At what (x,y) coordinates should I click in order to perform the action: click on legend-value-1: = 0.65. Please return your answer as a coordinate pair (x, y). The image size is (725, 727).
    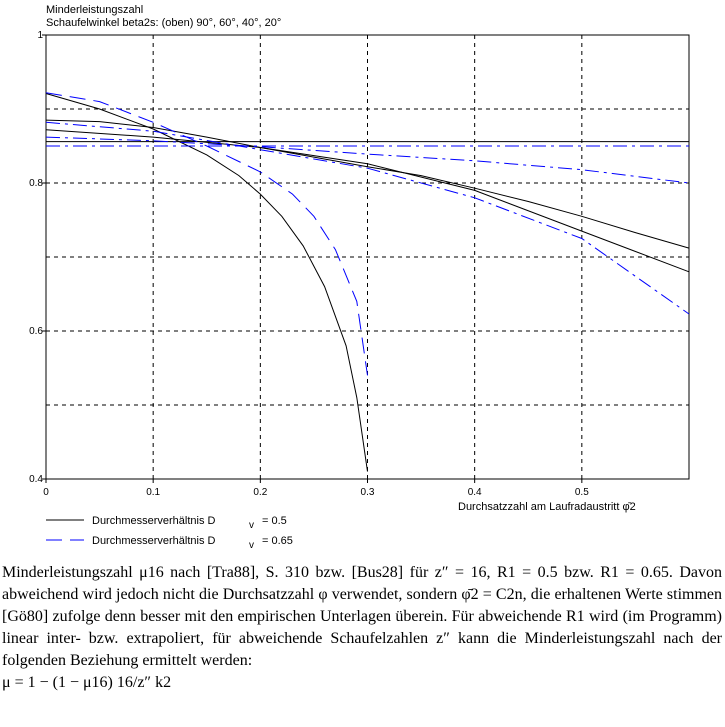
    Looking at the image, I should click on (277, 541).